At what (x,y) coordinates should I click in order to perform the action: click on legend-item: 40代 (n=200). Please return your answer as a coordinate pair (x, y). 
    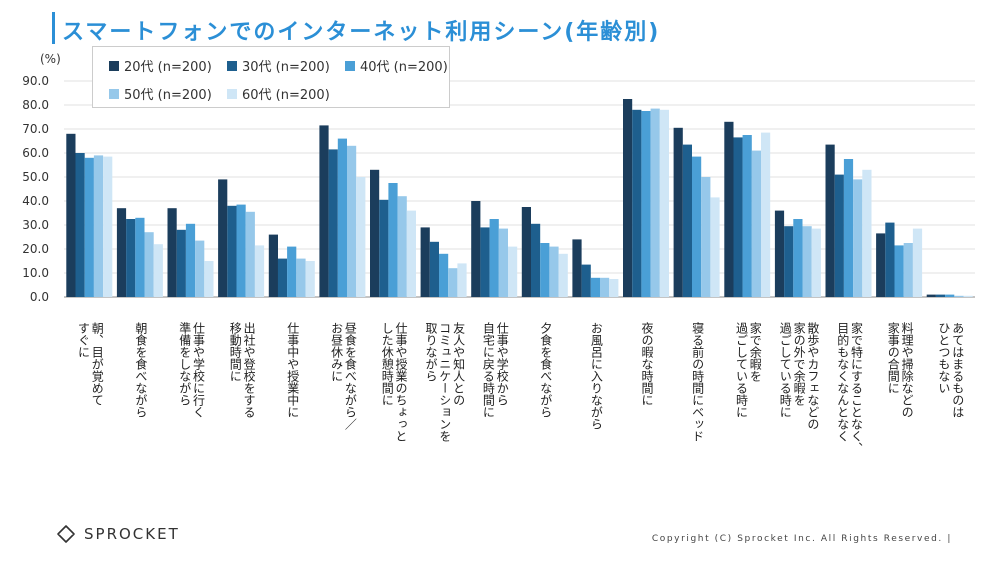
    Looking at the image, I should click on (396, 65).